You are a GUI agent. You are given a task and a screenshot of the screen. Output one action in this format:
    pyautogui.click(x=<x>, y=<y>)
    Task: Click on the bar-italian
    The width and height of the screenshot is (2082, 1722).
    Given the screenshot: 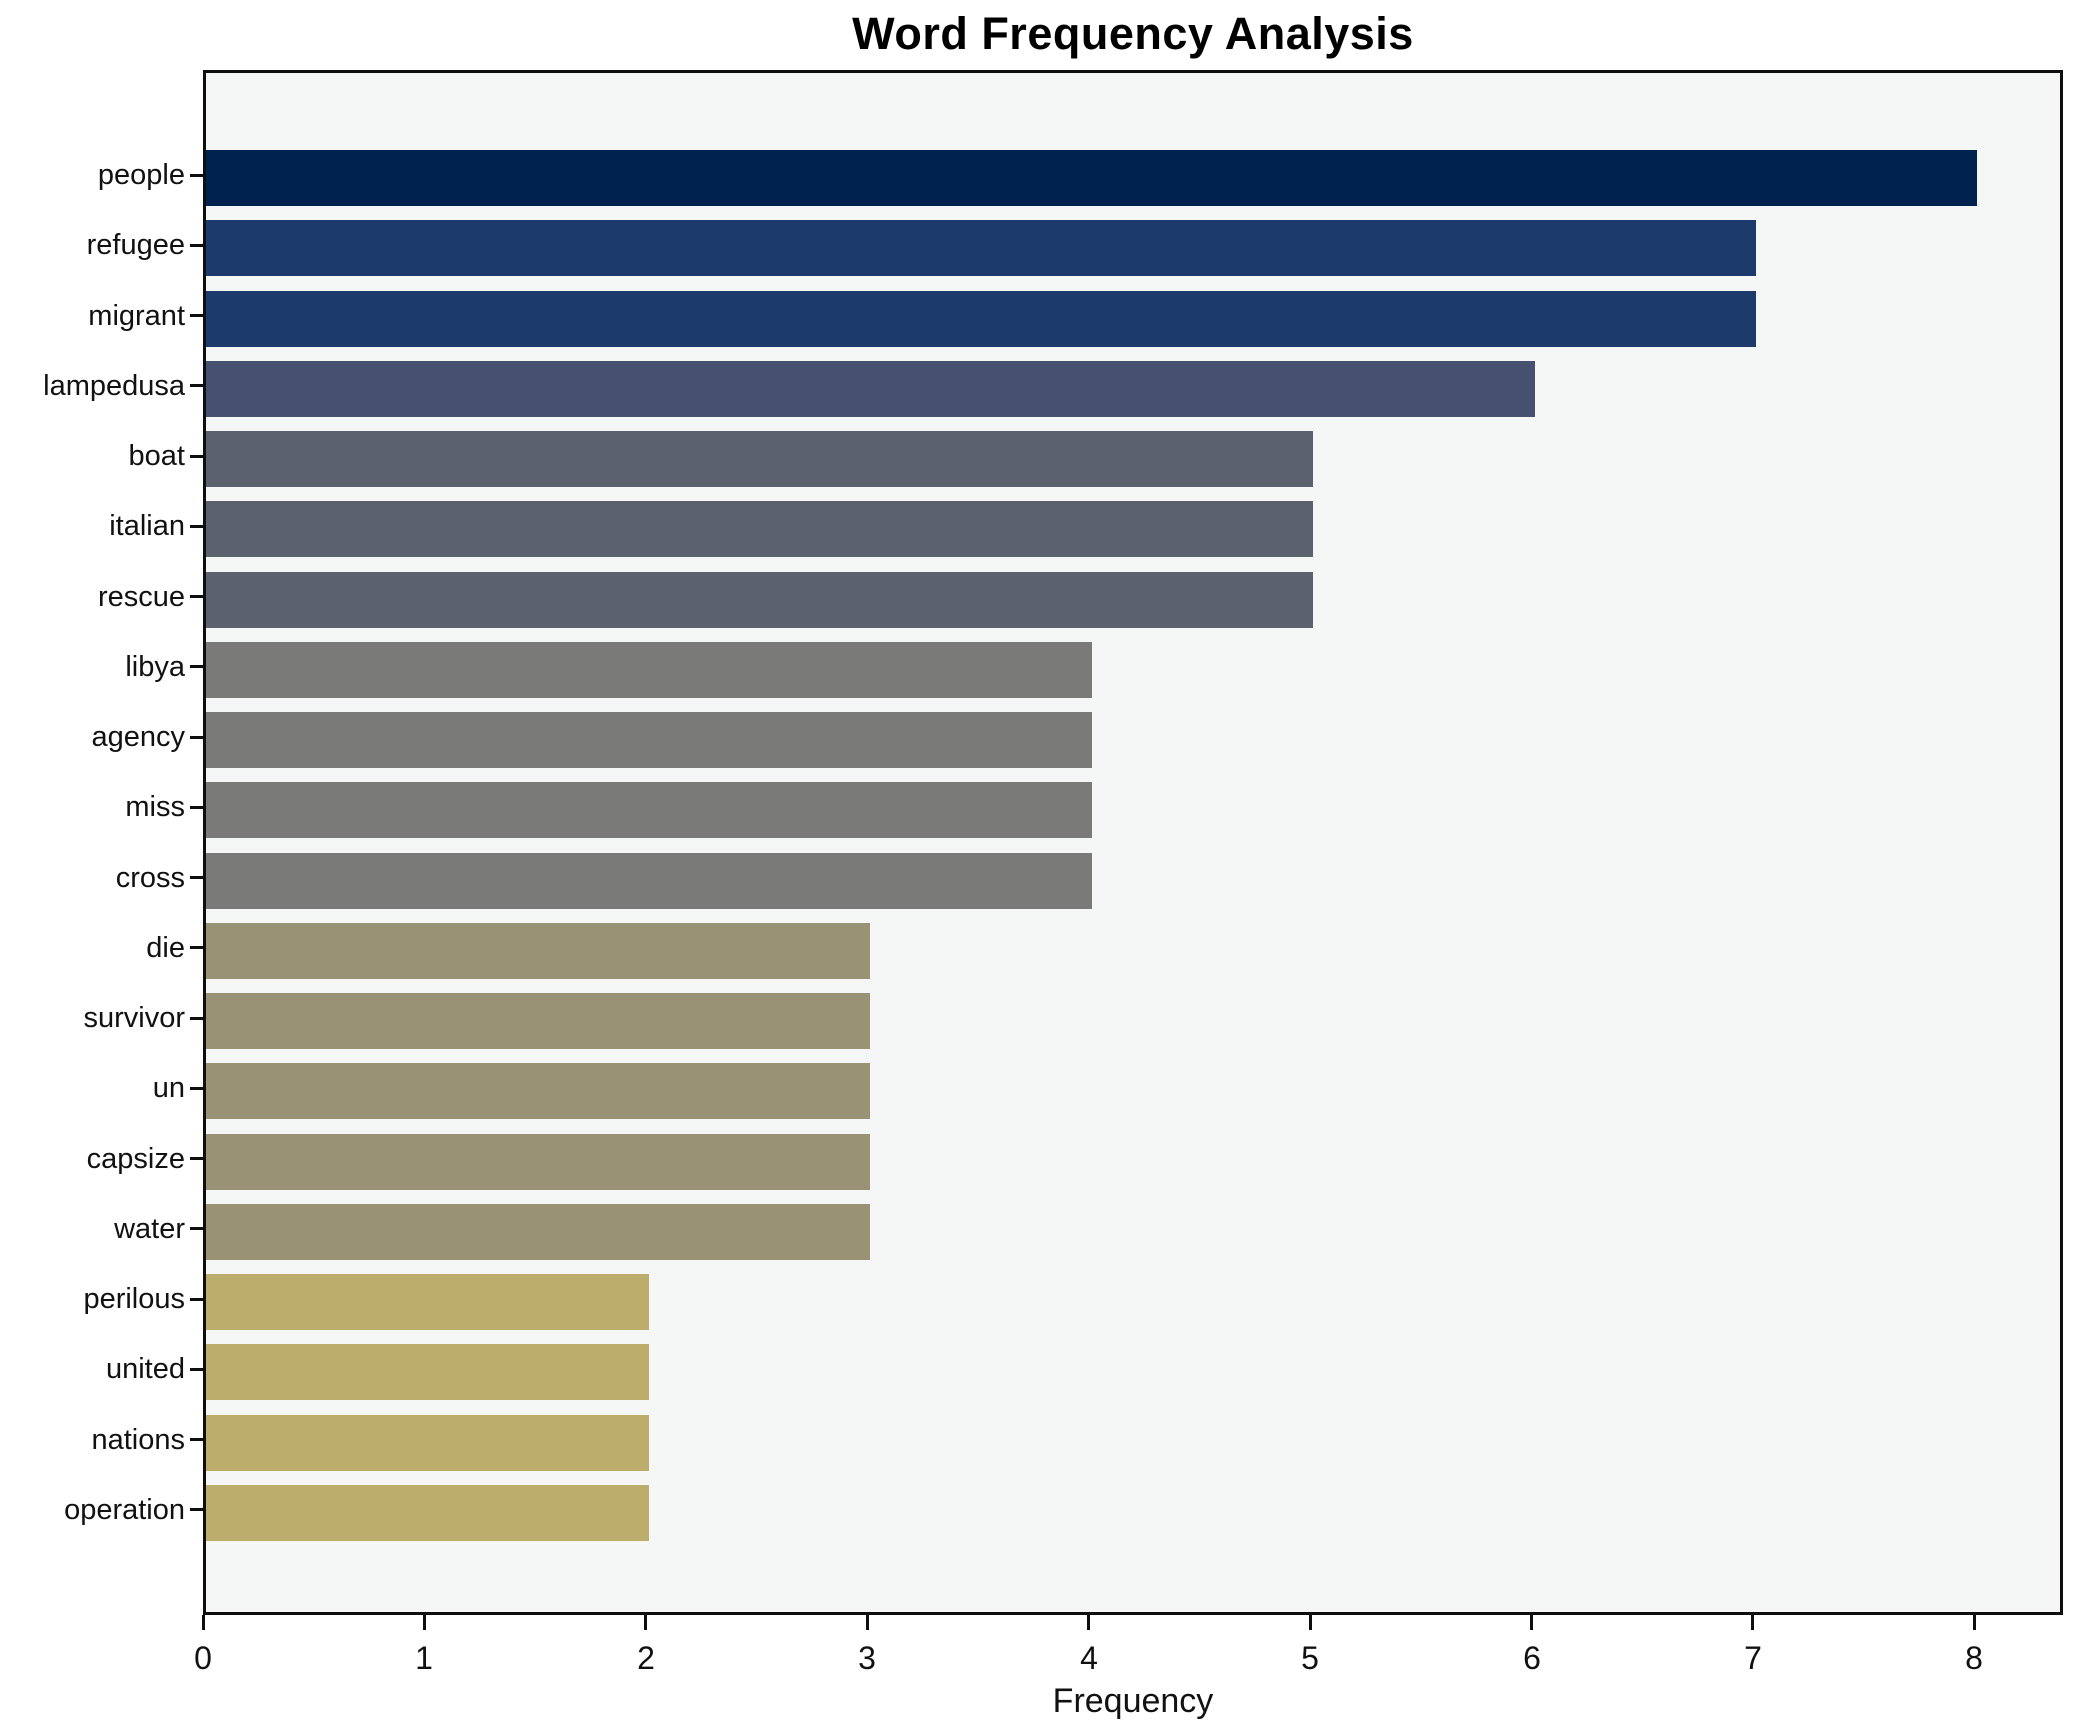 What is the action you would take?
    pyautogui.click(x=759, y=529)
    